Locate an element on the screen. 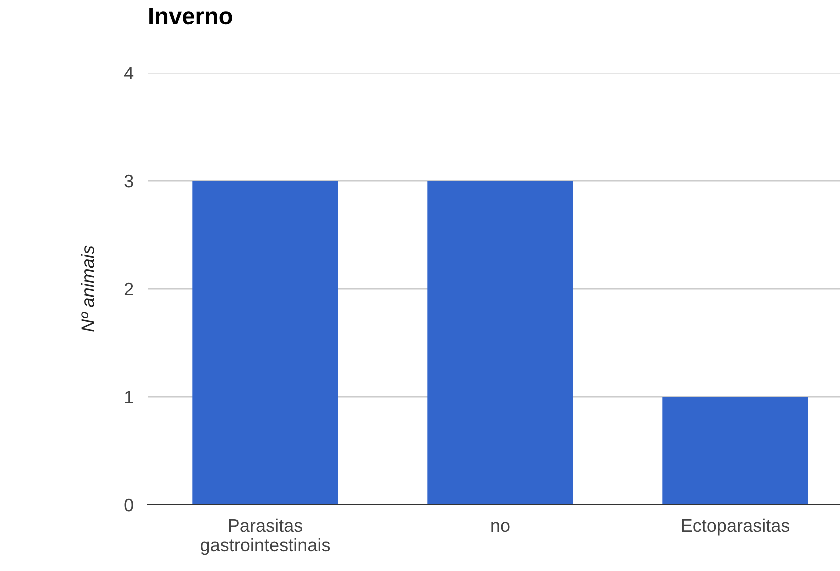 This screenshot has width=840, height=571. y-tick-label: 3 is located at coordinates (129, 181).